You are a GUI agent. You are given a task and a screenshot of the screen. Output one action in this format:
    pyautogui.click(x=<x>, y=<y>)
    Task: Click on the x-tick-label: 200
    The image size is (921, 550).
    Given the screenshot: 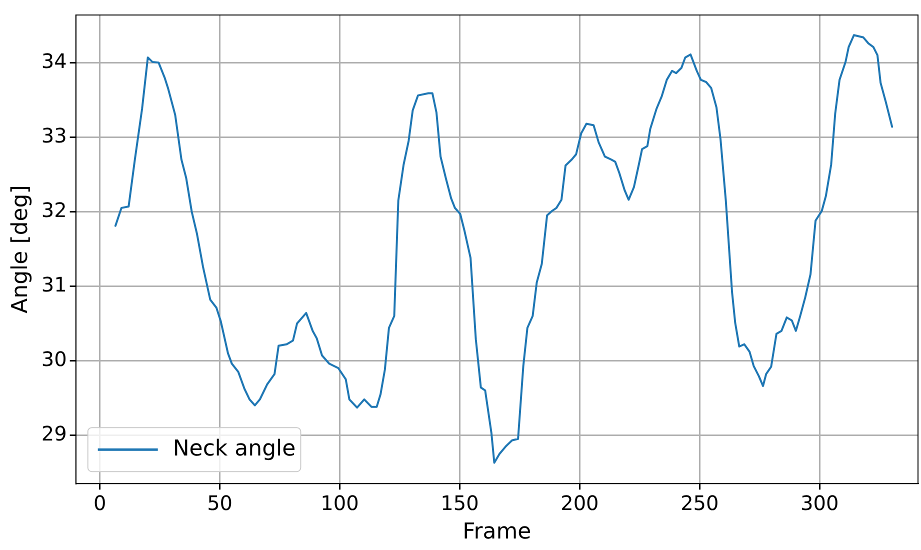 What is the action you would take?
    pyautogui.click(x=579, y=502)
    